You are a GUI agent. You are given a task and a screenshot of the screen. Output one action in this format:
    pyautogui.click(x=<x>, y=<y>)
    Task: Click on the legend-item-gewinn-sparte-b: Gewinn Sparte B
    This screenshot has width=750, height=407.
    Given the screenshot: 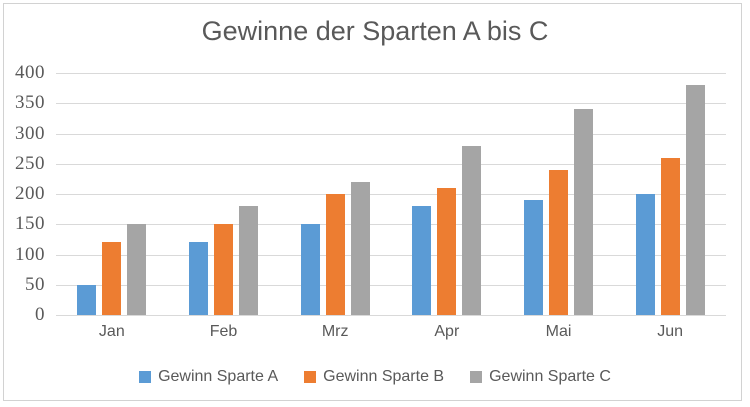 What is the action you would take?
    pyautogui.click(x=374, y=377)
    